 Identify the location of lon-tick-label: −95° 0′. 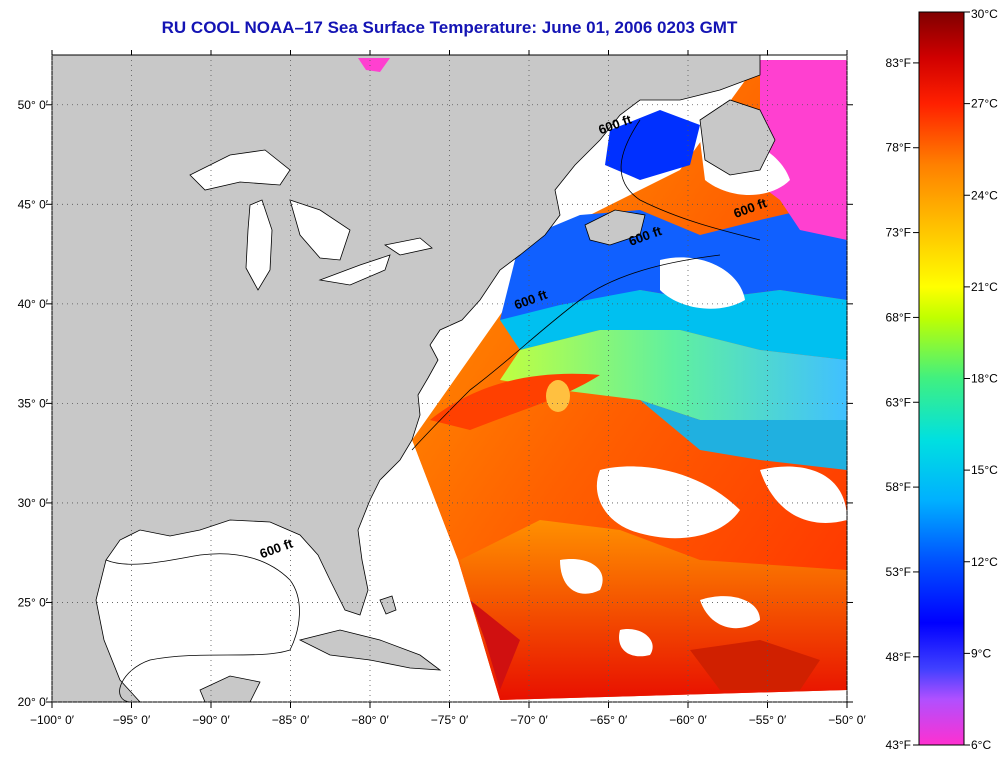
(132, 720).